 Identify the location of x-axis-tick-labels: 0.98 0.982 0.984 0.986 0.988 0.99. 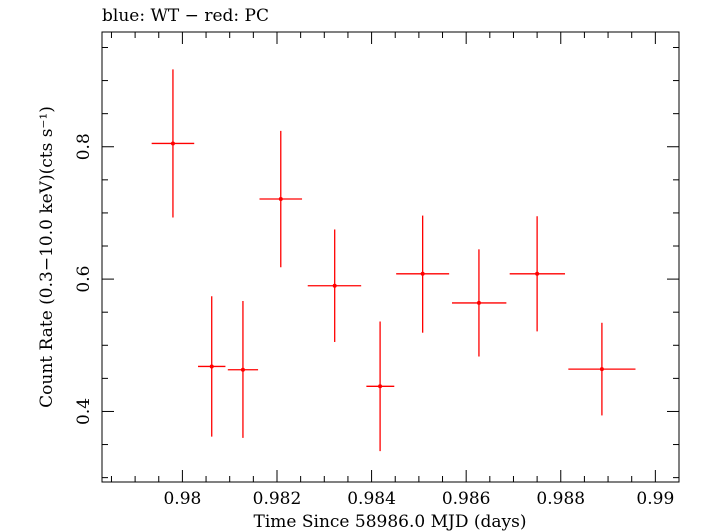
(418, 499).